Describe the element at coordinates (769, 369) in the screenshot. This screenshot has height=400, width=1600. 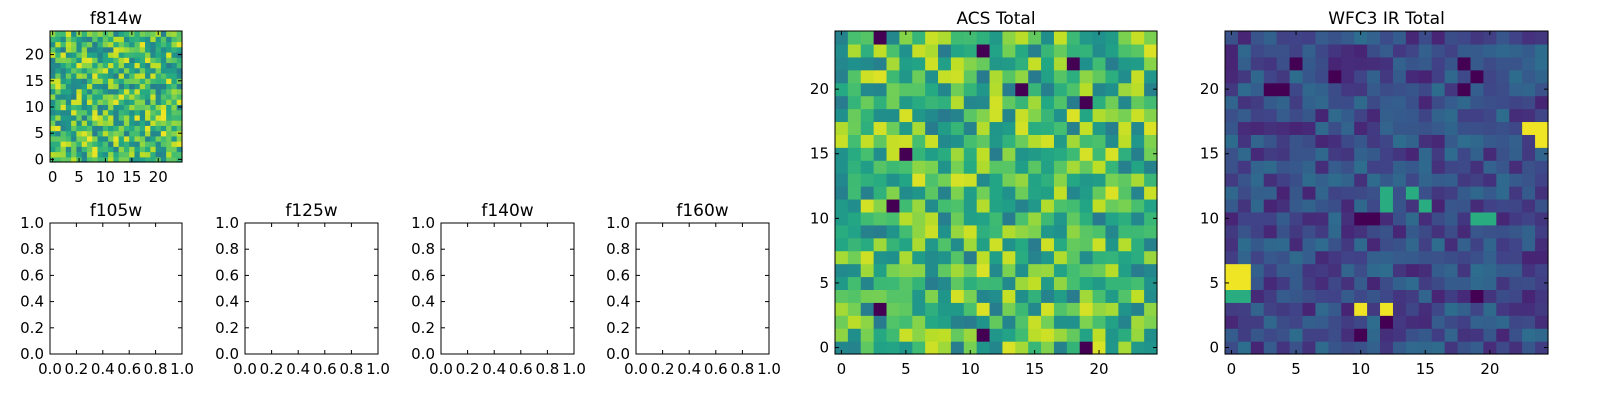
I see `x-tick-label: 1.0` at that location.